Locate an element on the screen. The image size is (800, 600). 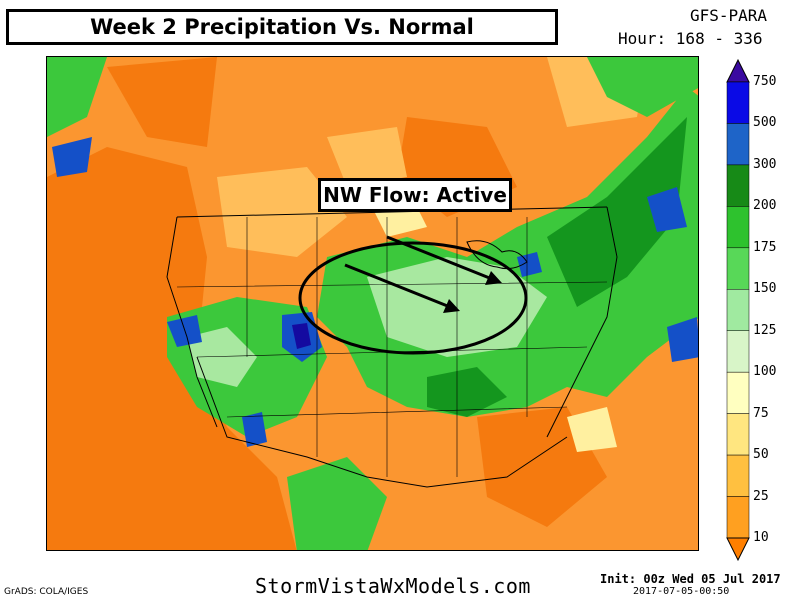
northeast-heavy-region is located at coordinates (617, 212).